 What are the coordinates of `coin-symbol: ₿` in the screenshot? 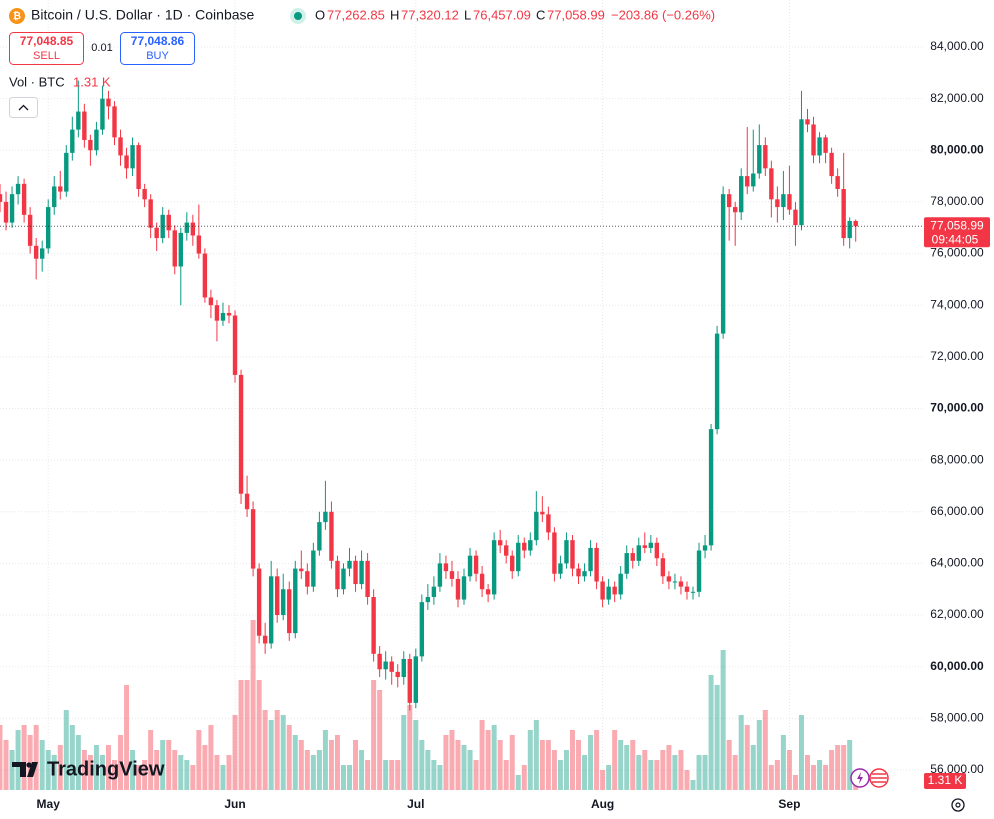 It's located at (17, 16).